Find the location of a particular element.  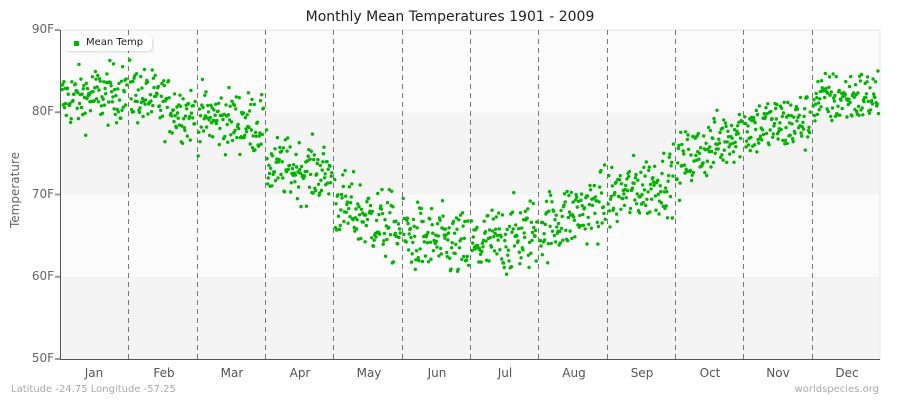

x-tick-sep: Sep is located at coordinates (642, 373).